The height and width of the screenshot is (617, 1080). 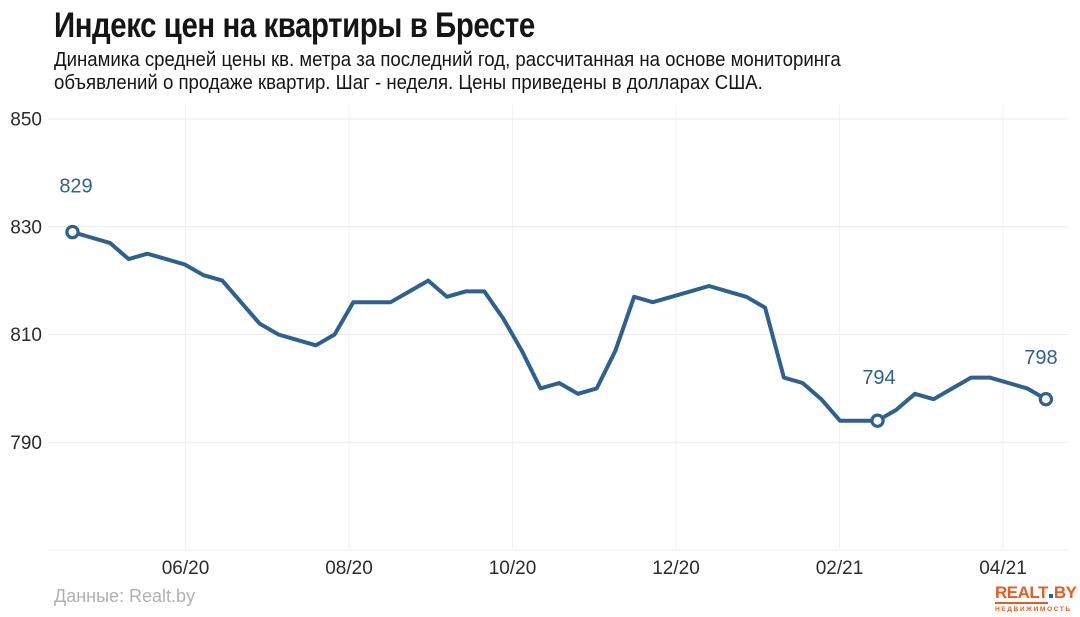 What do you see at coordinates (26, 120) in the screenshot?
I see `y-tick-label: 850` at bounding box center [26, 120].